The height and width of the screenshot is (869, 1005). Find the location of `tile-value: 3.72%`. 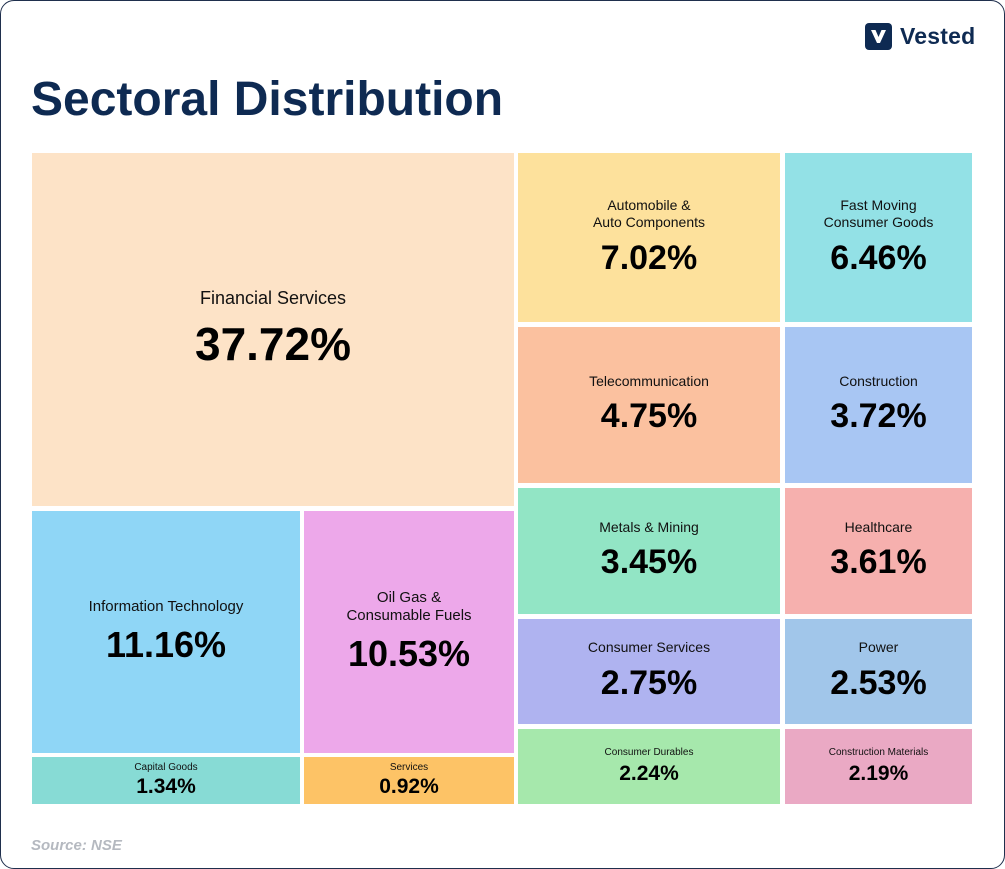

tile-value: 3.72% is located at coordinates (878, 416).